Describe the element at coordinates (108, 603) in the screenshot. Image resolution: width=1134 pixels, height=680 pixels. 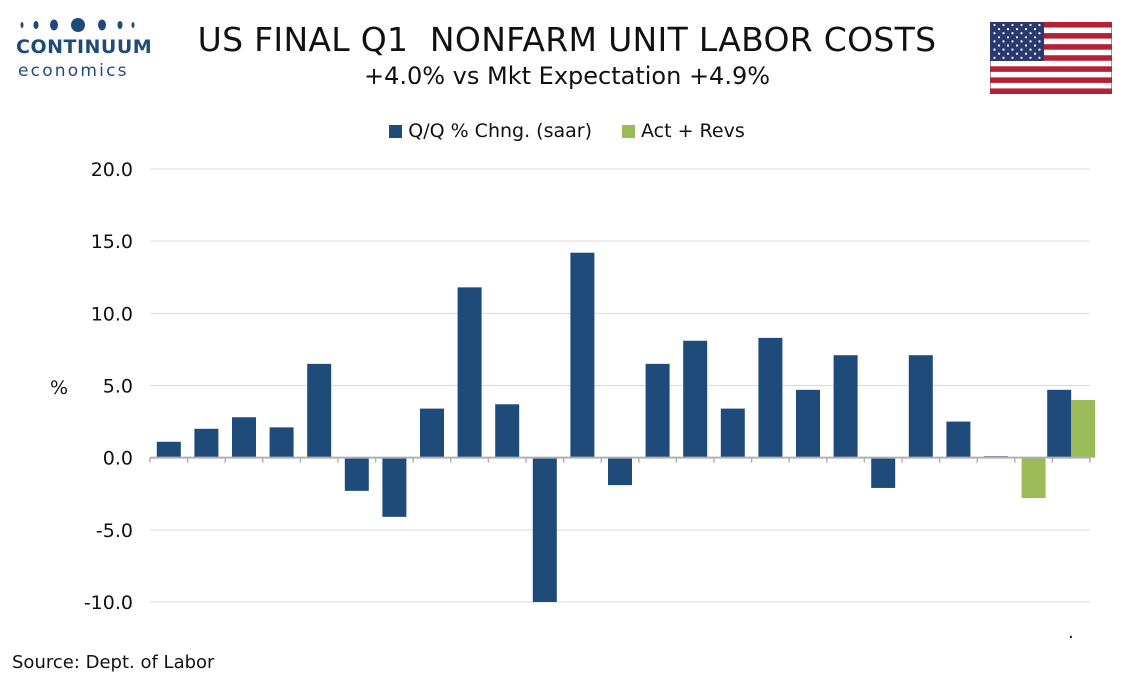
I see `y-tick-label: -10.0` at that location.